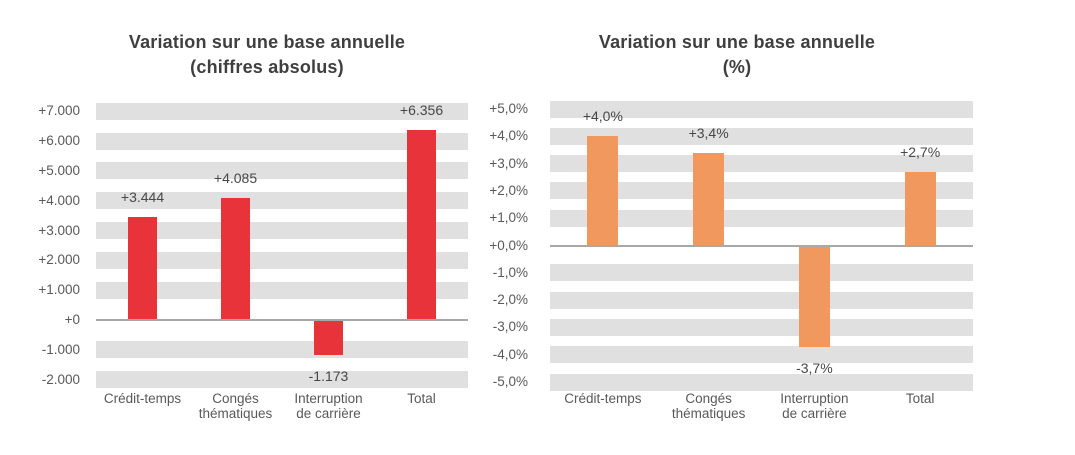 The height and width of the screenshot is (455, 1075). What do you see at coordinates (508, 163) in the screenshot?
I see `right-y-axis-label: +3,0%` at bounding box center [508, 163].